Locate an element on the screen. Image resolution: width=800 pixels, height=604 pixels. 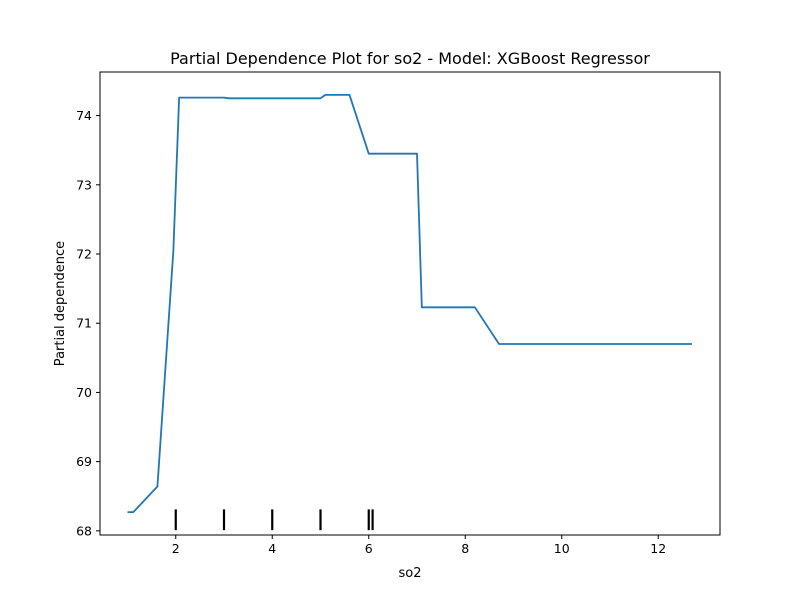
x-tick-label: 6 is located at coordinates (369, 548).